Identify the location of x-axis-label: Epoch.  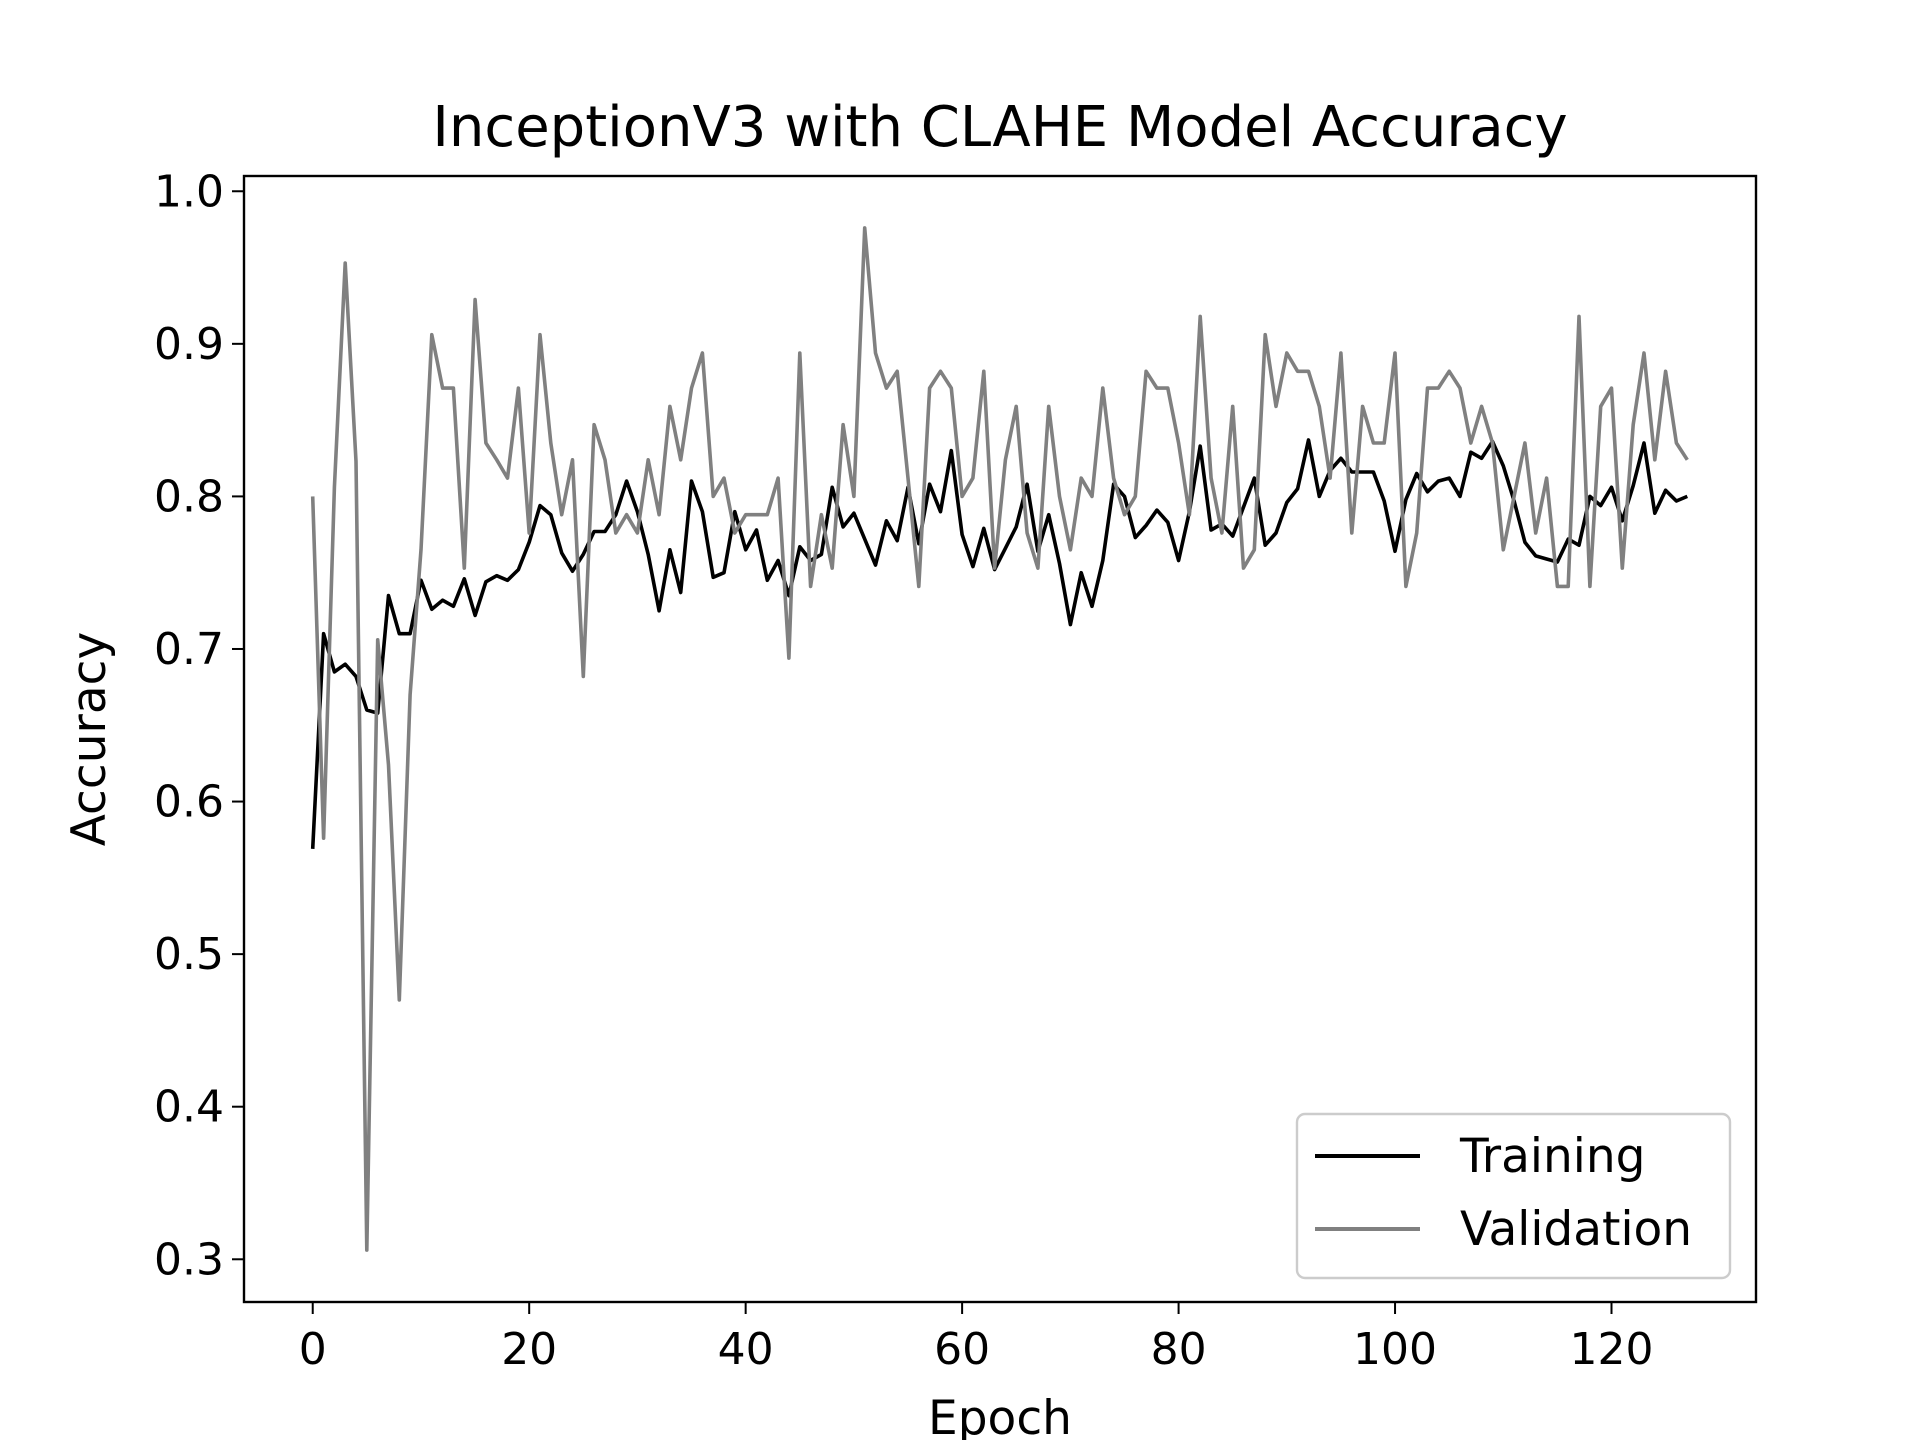
(1000, 1415).